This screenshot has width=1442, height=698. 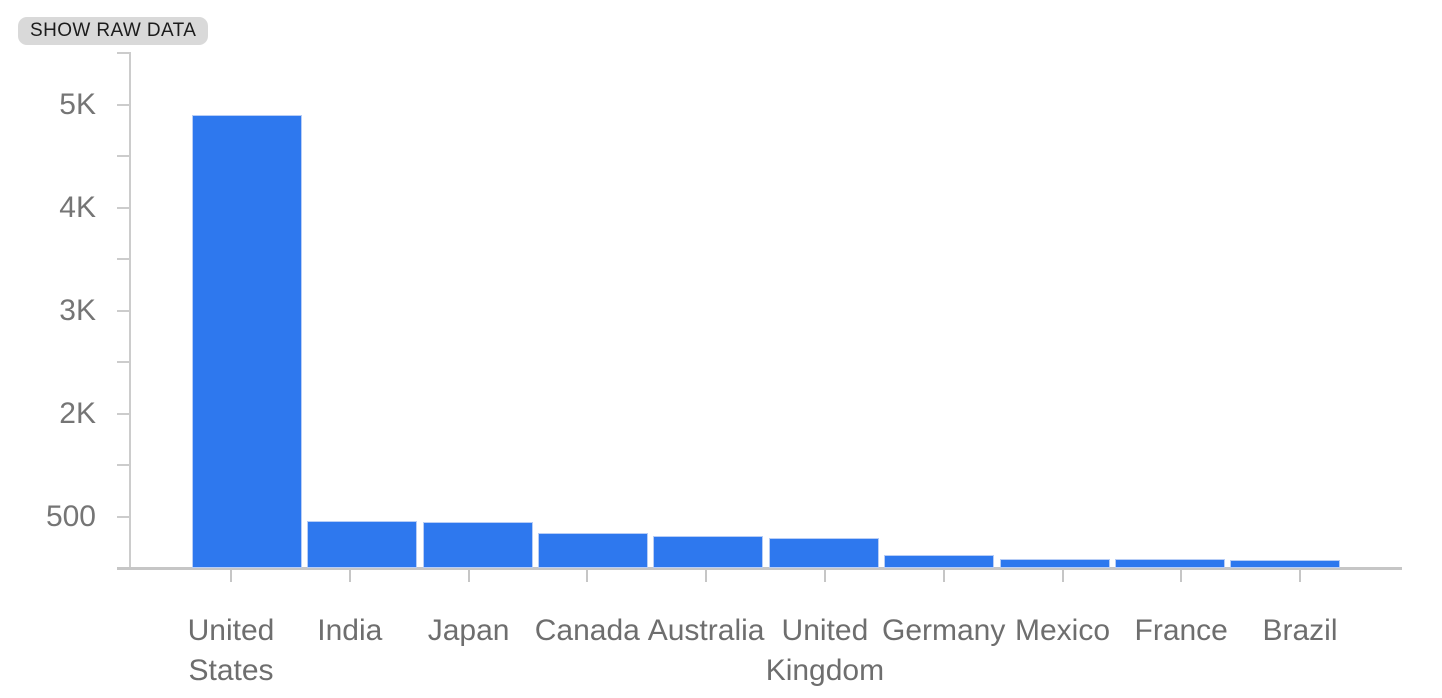 What do you see at coordinates (77, 310) in the screenshot?
I see `y-tick-label: 3K` at bounding box center [77, 310].